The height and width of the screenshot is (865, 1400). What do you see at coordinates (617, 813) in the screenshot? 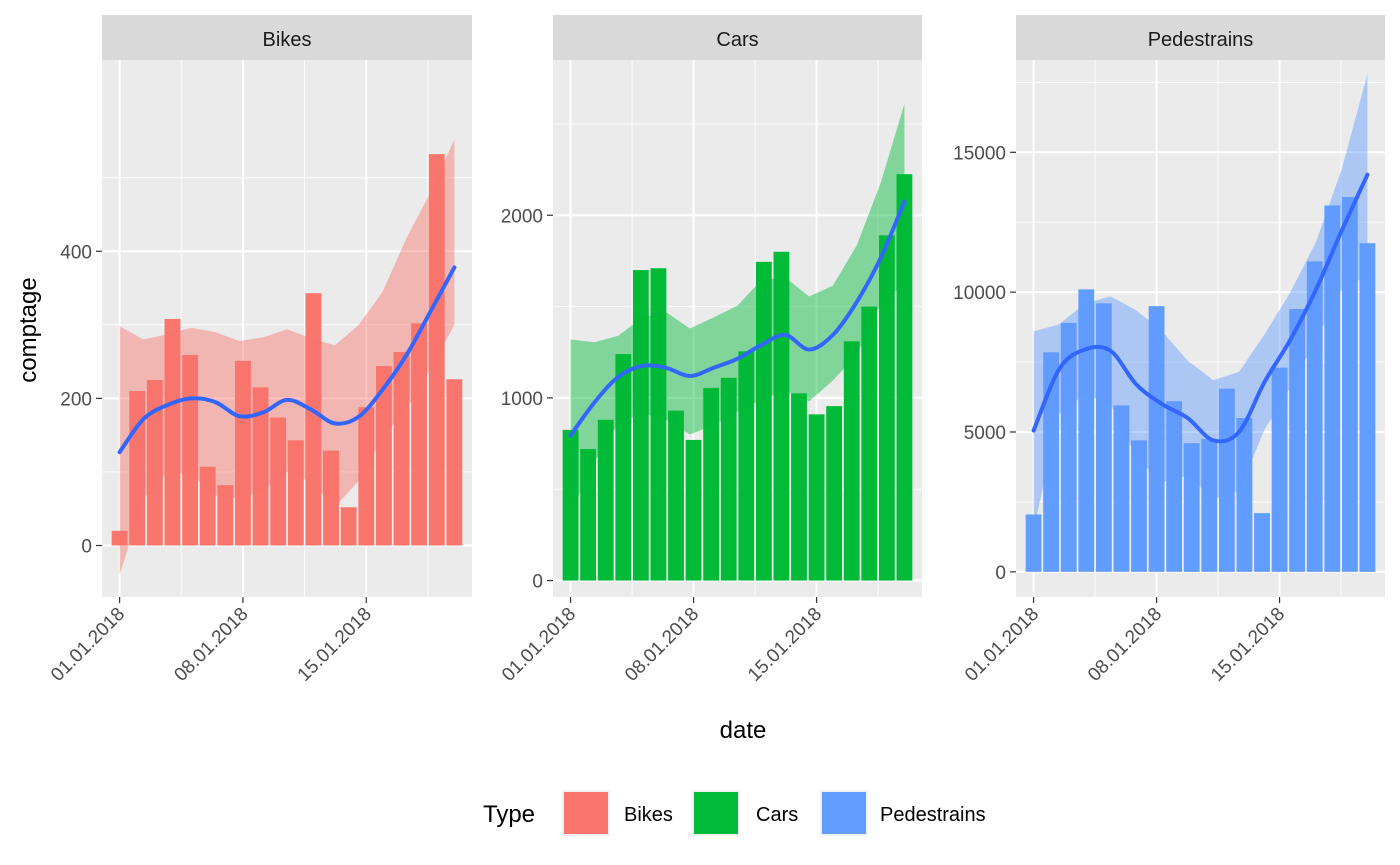
I see `legend-item-bikes: Bikes` at bounding box center [617, 813].